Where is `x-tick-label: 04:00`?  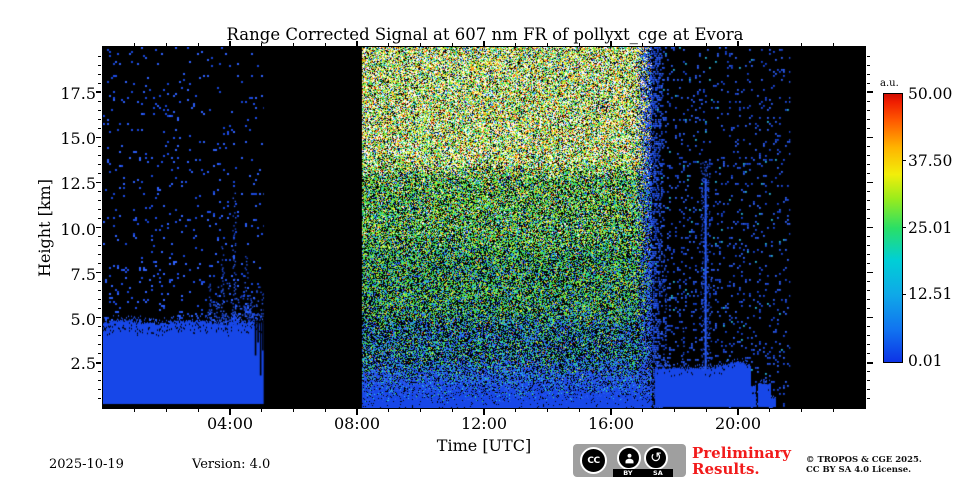 x-tick-label: 04:00 is located at coordinates (230, 423).